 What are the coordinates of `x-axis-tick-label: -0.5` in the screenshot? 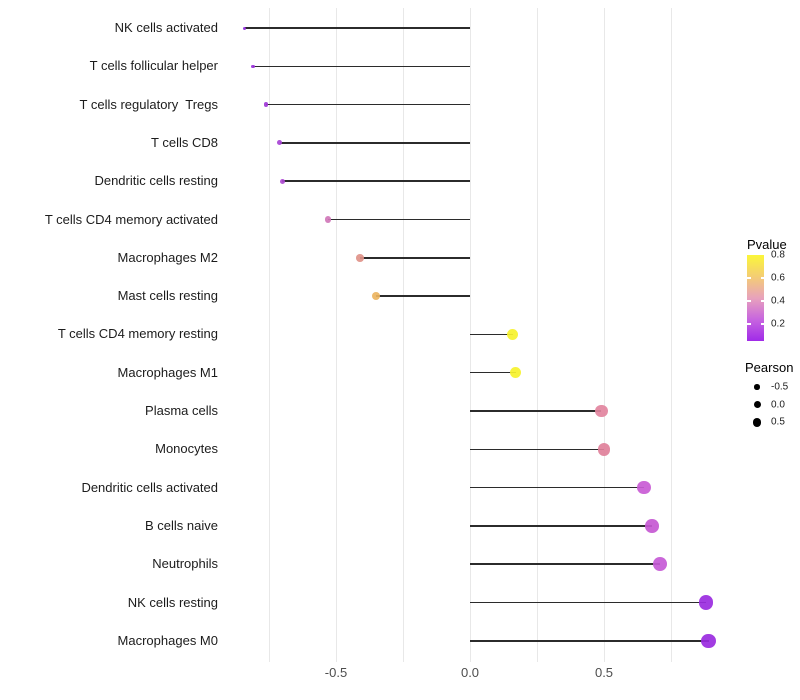 It's located at (336, 672).